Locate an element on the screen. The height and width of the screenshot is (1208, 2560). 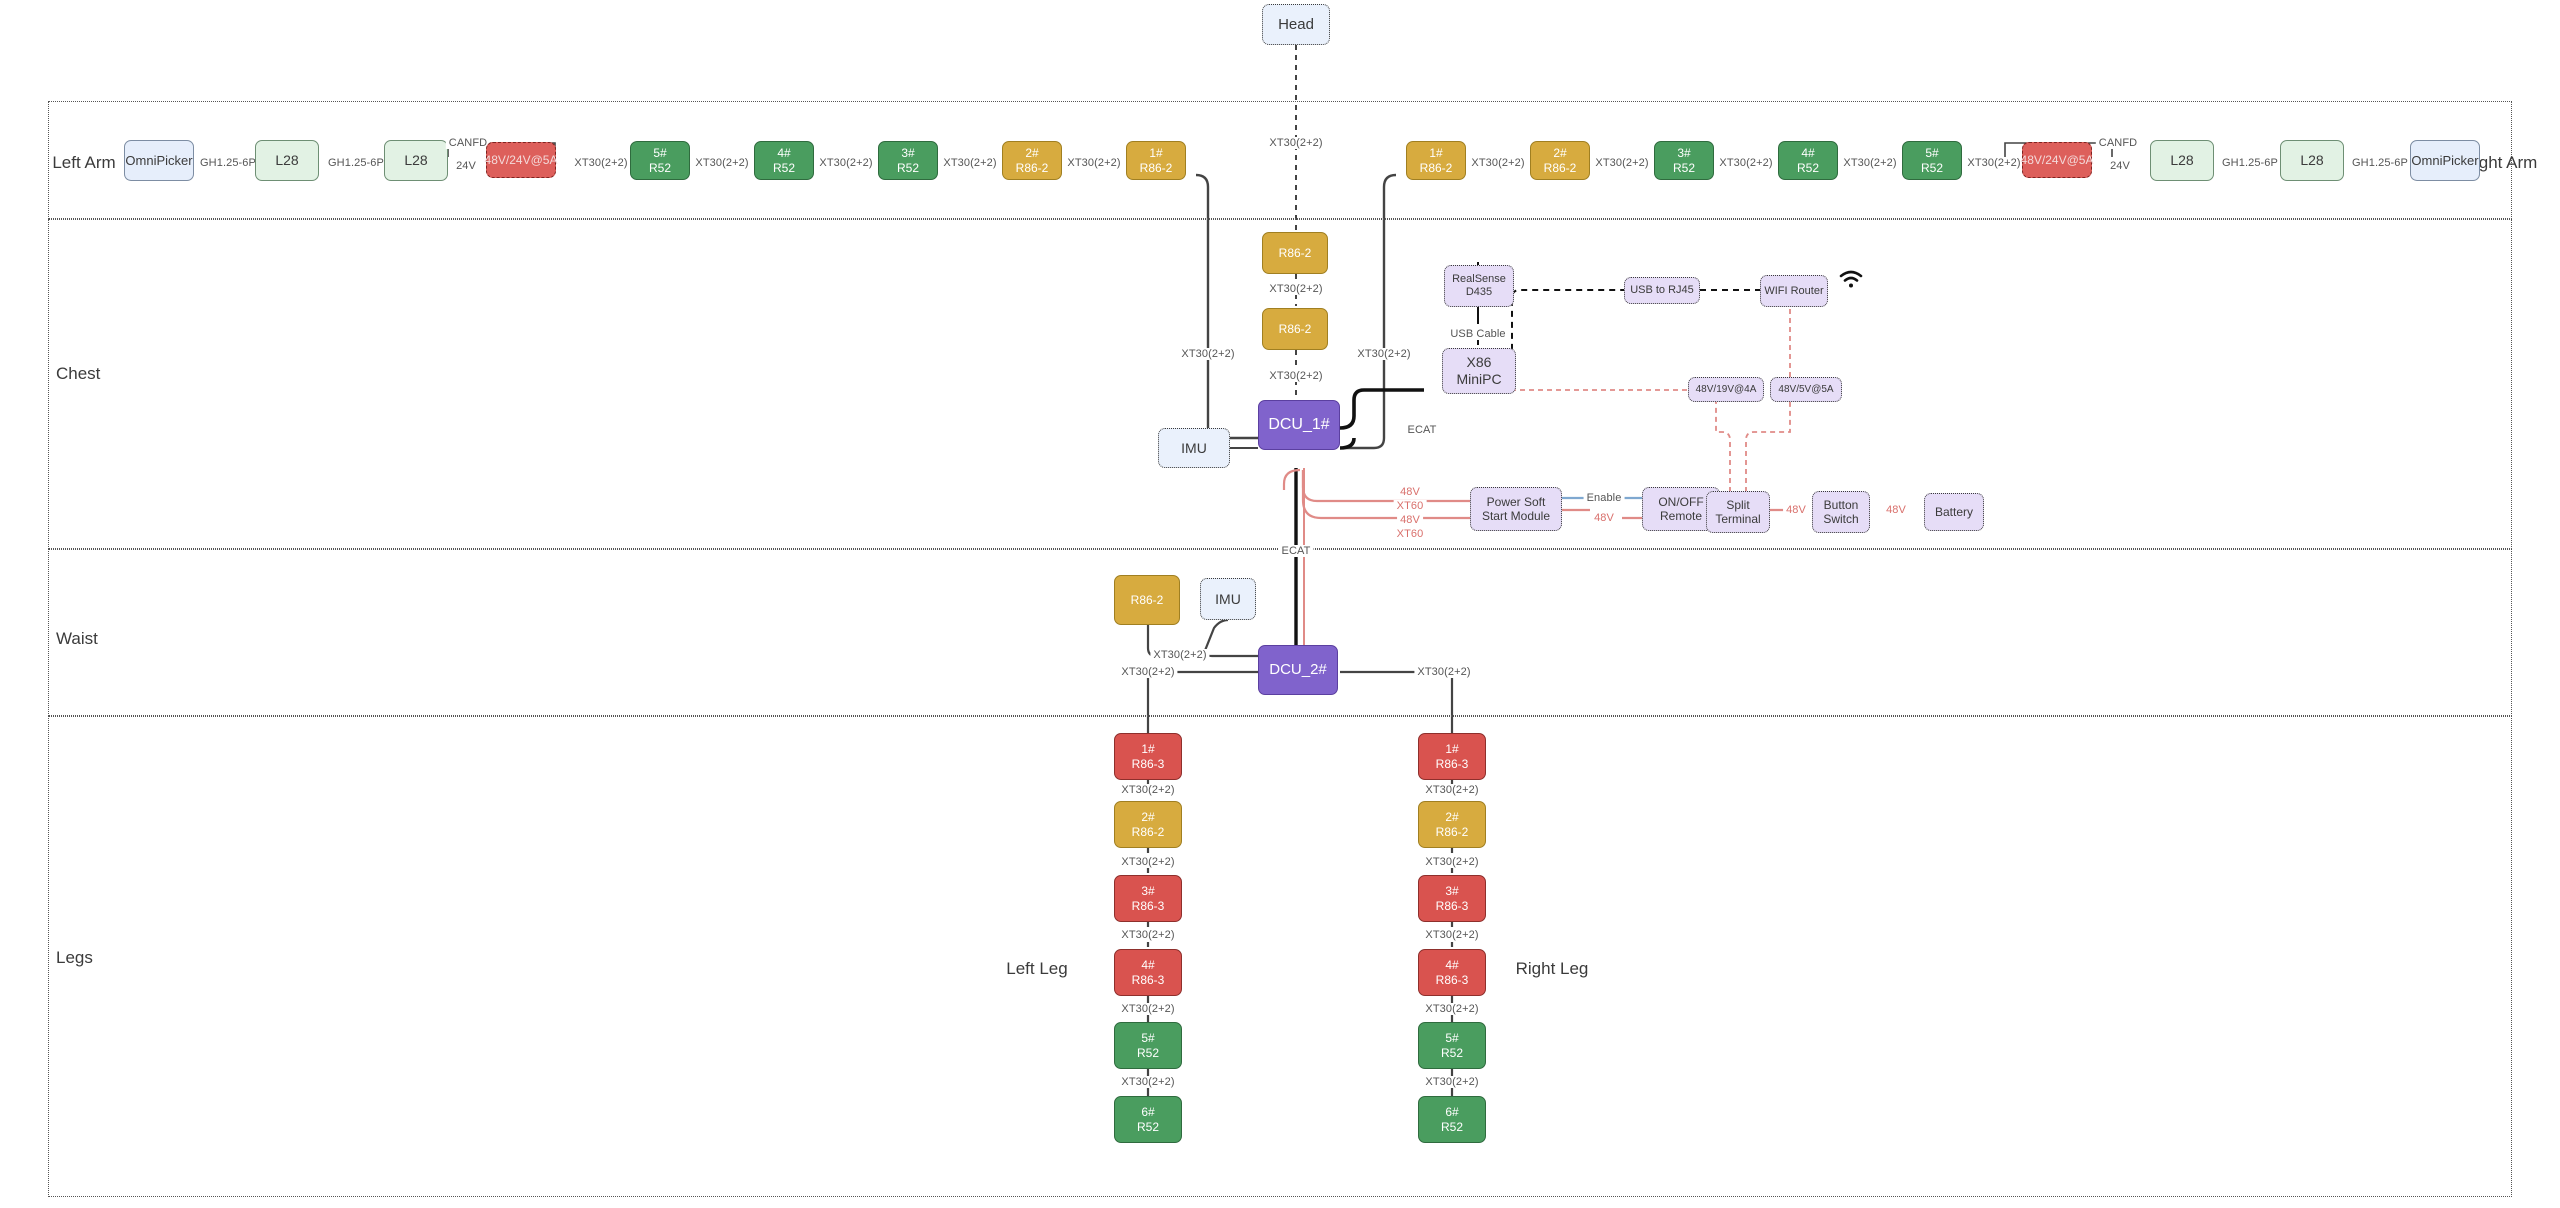
cable-right-arm-to-dcu: XT30(2+2) is located at coordinates (1384, 354).